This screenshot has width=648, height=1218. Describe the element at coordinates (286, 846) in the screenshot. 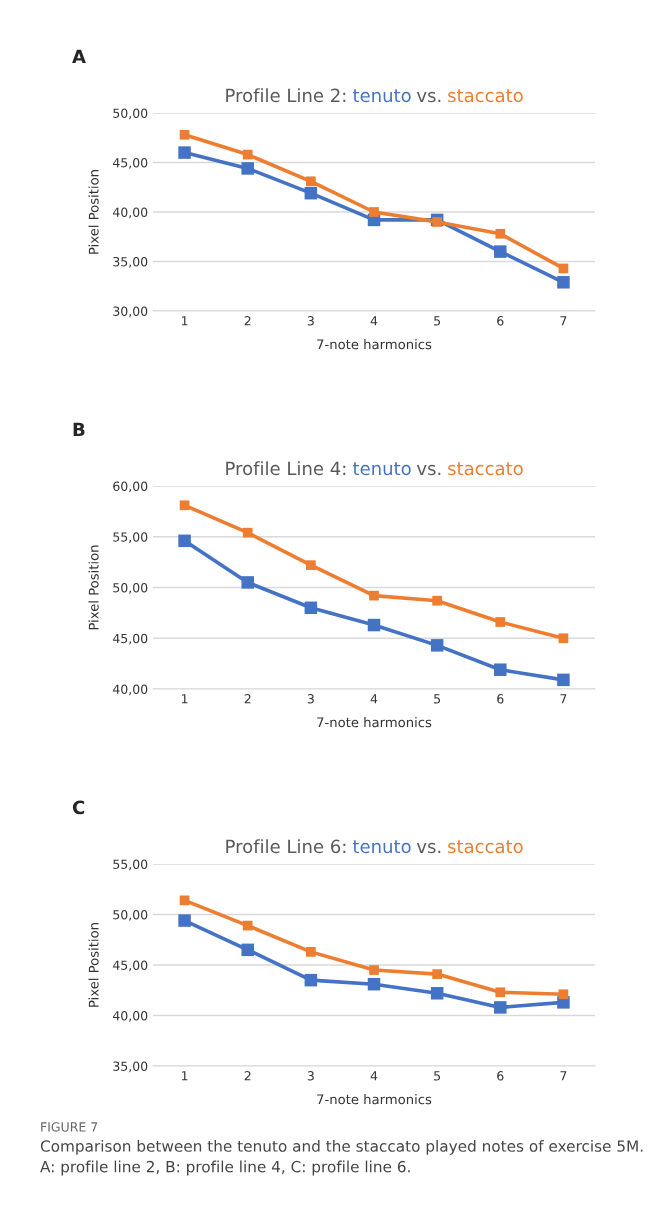

I see `chart-title: Profile Line 6:` at that location.